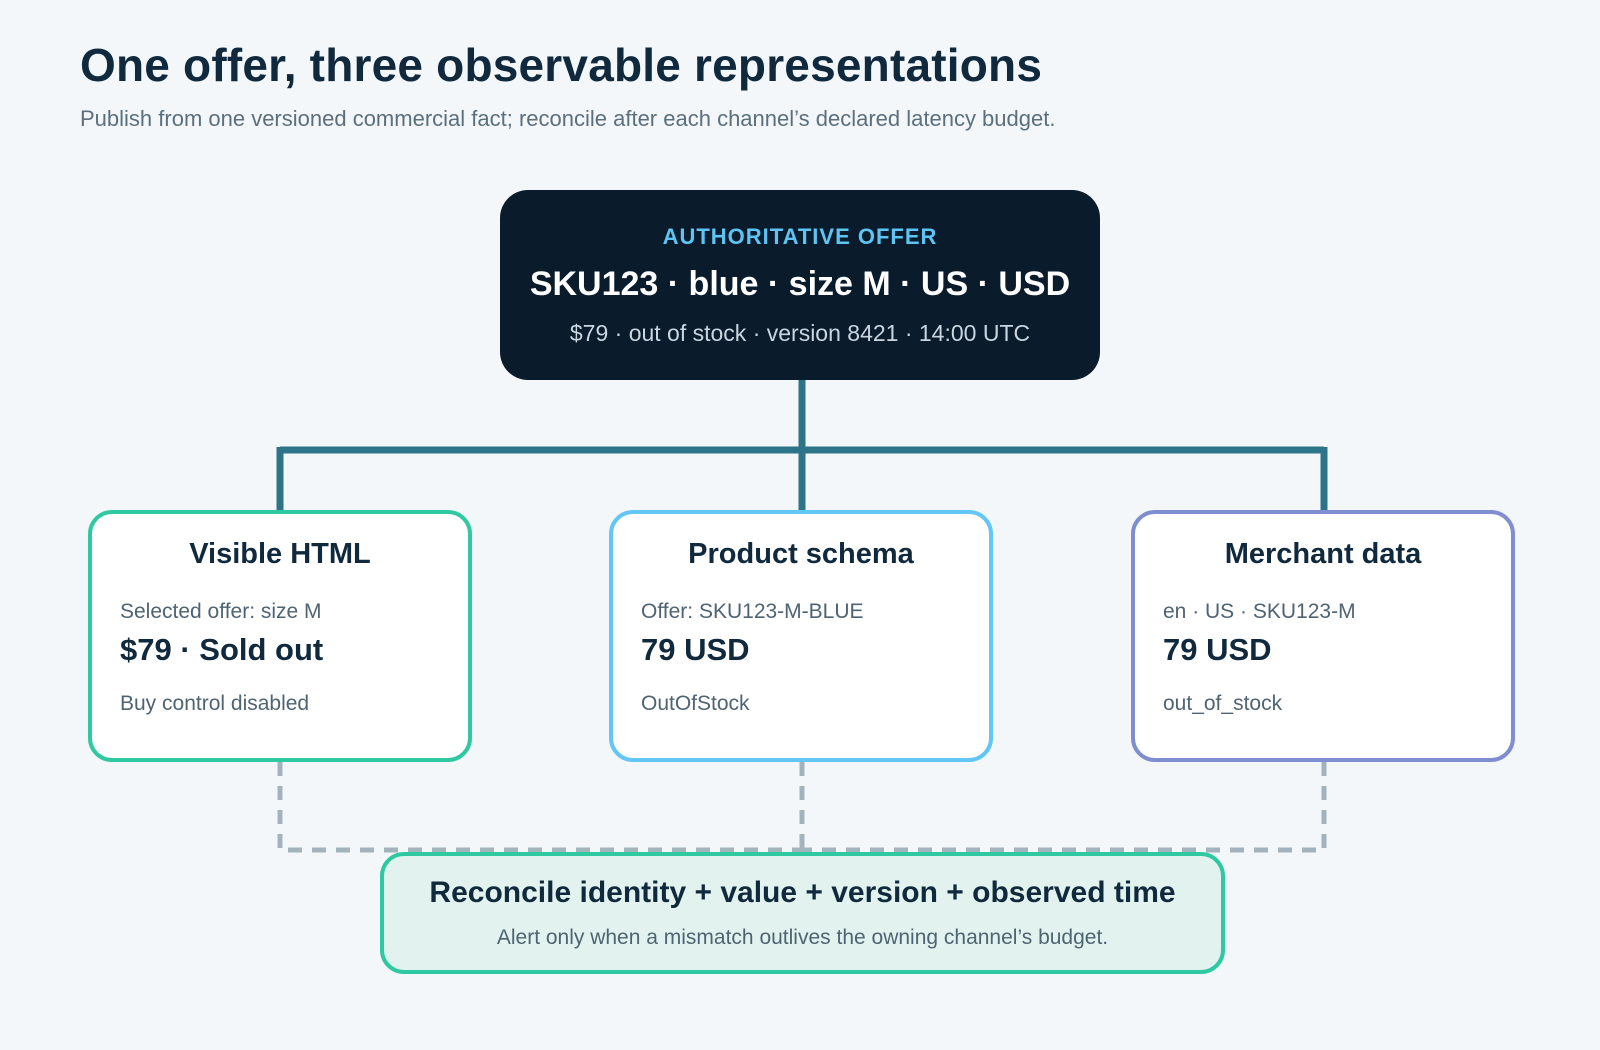  I want to click on dashed-connector-right, so click(1064, 807).